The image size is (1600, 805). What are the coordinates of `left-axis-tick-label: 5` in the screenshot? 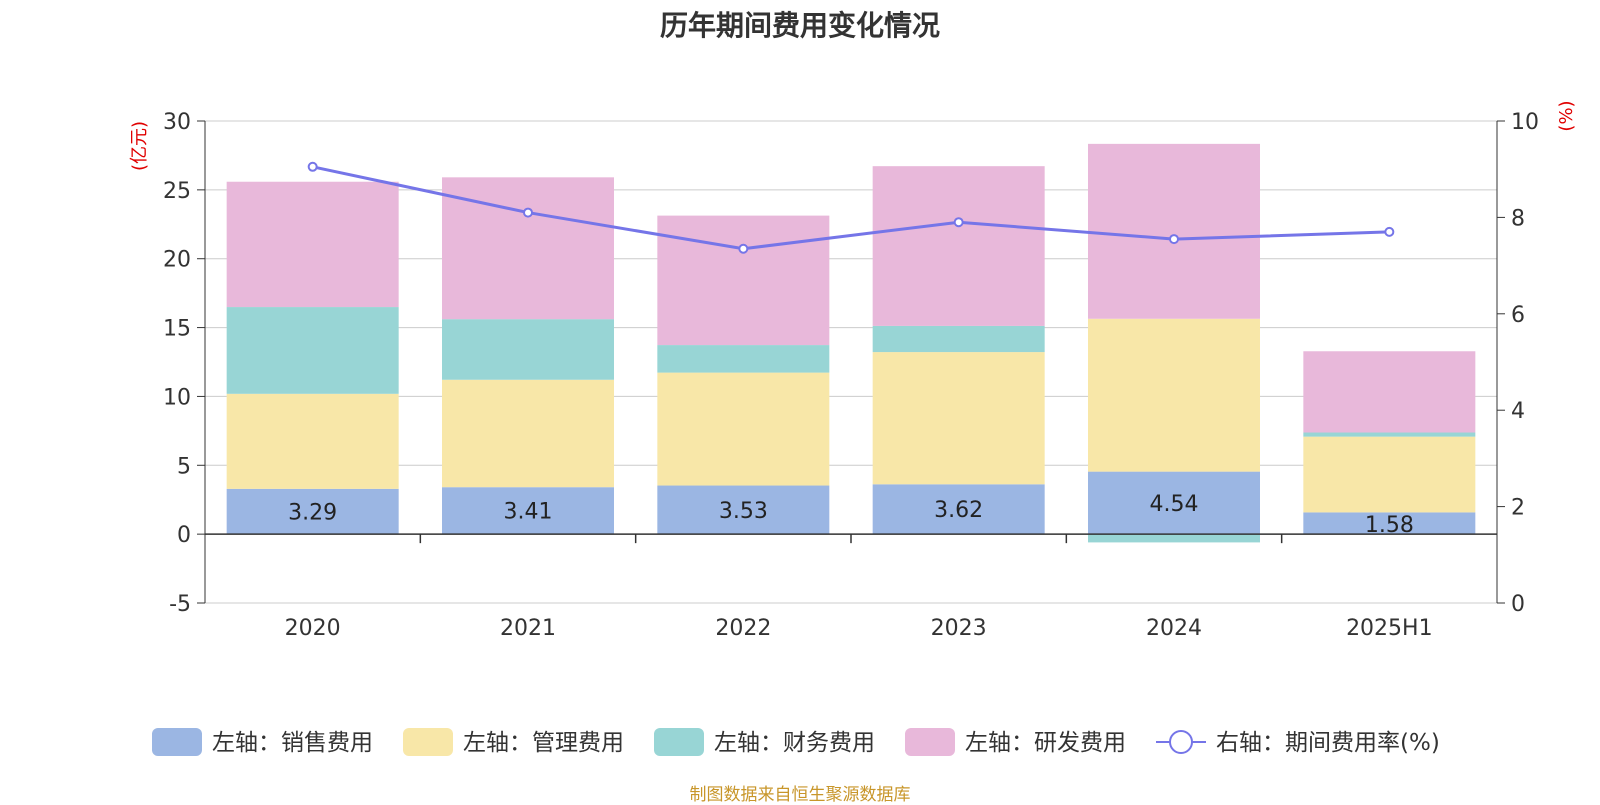 It's located at (184, 466).